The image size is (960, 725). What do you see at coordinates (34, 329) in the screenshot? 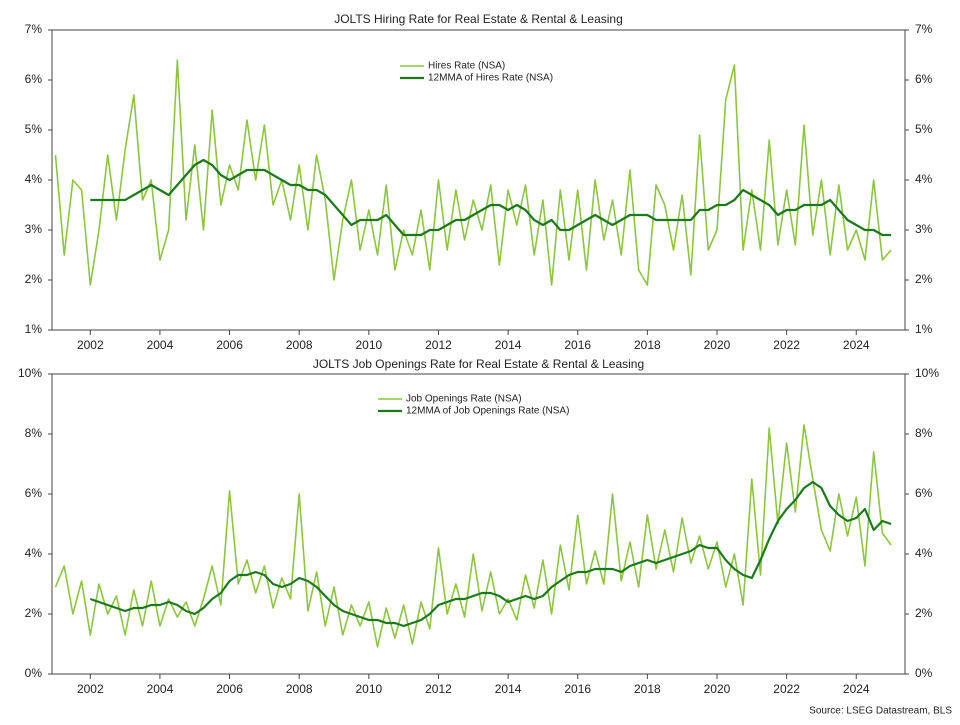
I see `y-tick-label: 1%` at bounding box center [34, 329].